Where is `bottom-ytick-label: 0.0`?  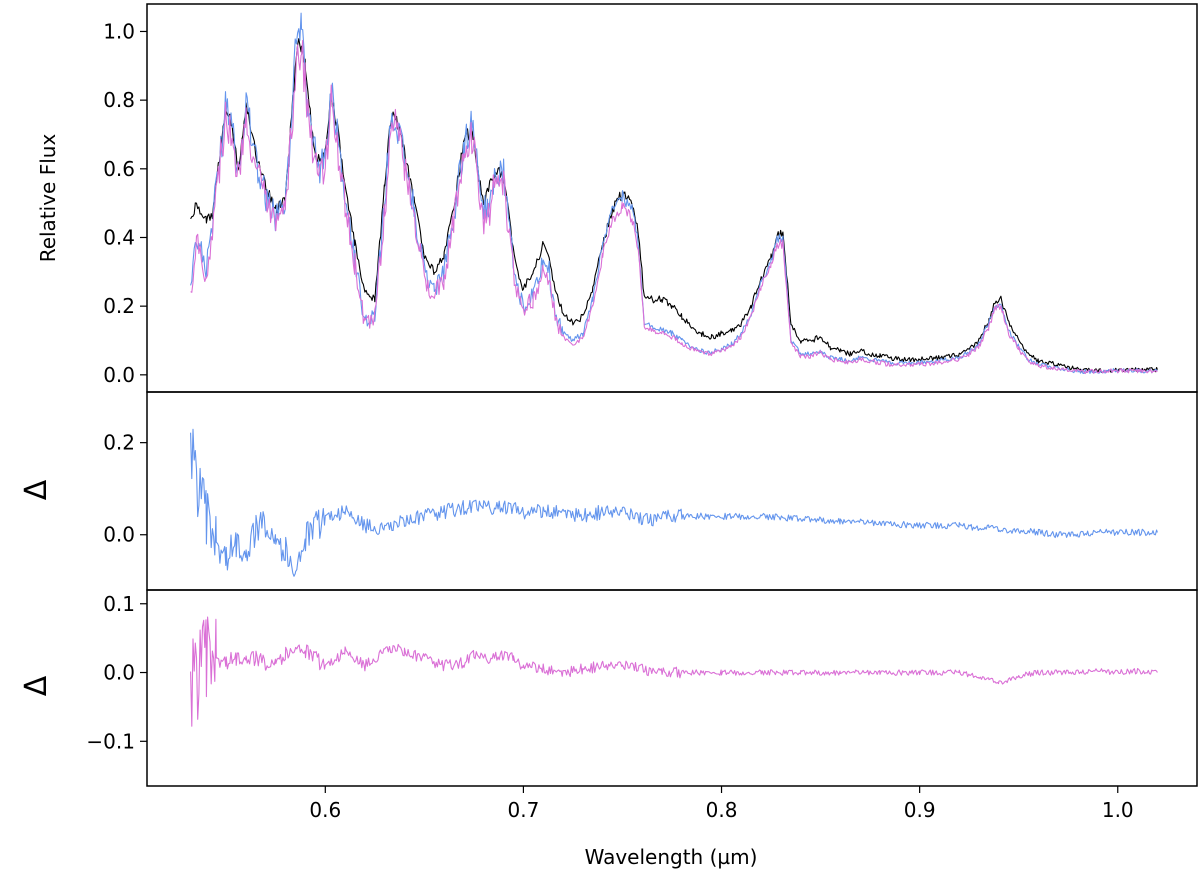
bottom-ytick-label: 0.0 is located at coordinates (119, 673).